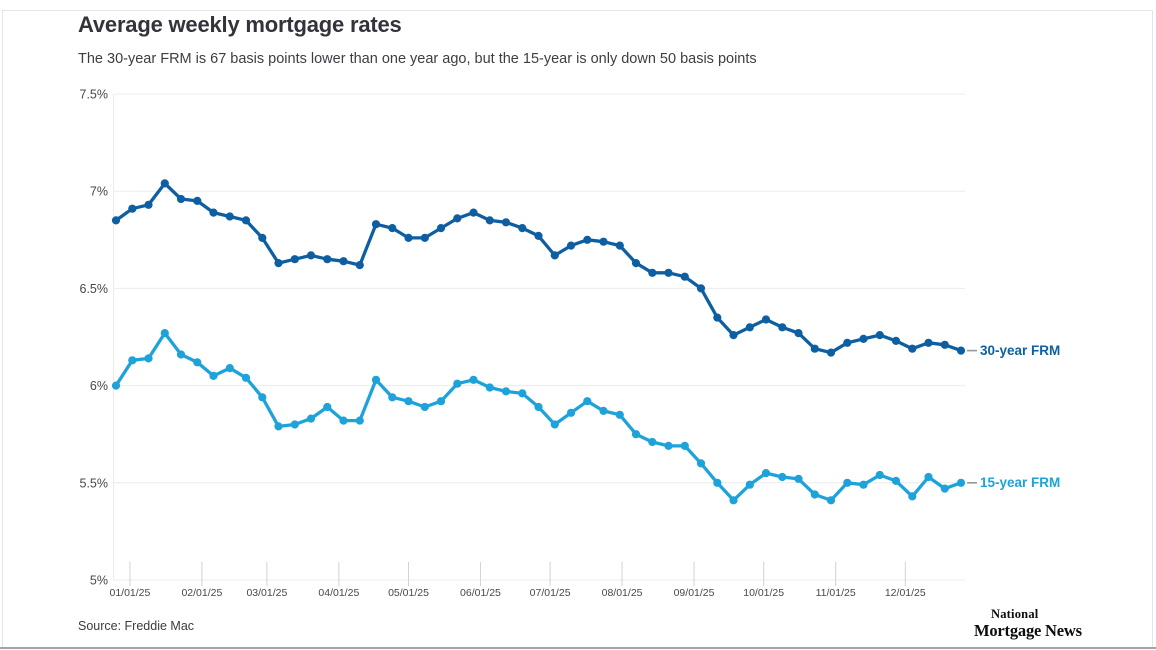  I want to click on y-axis-tick-label: 5.5%, so click(94, 483).